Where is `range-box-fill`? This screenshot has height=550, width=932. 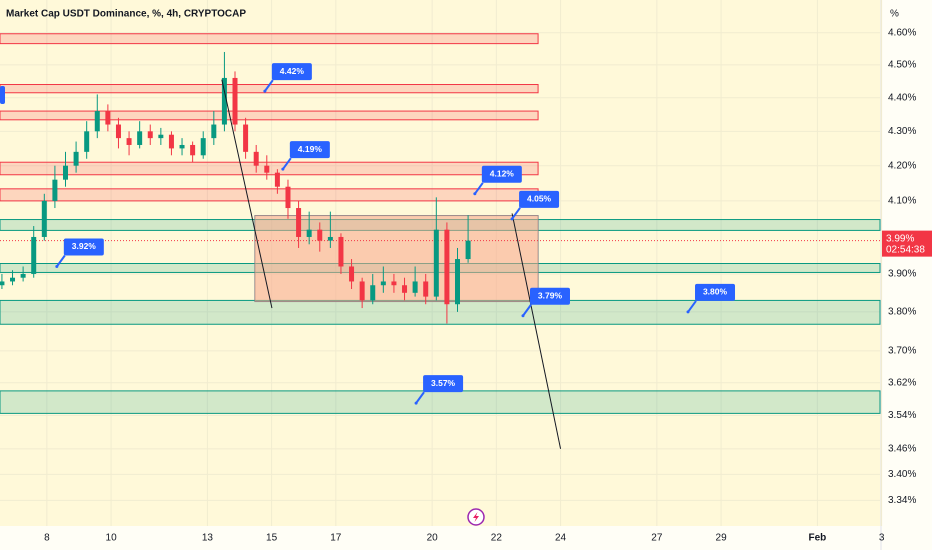
range-box-fill is located at coordinates (396, 258).